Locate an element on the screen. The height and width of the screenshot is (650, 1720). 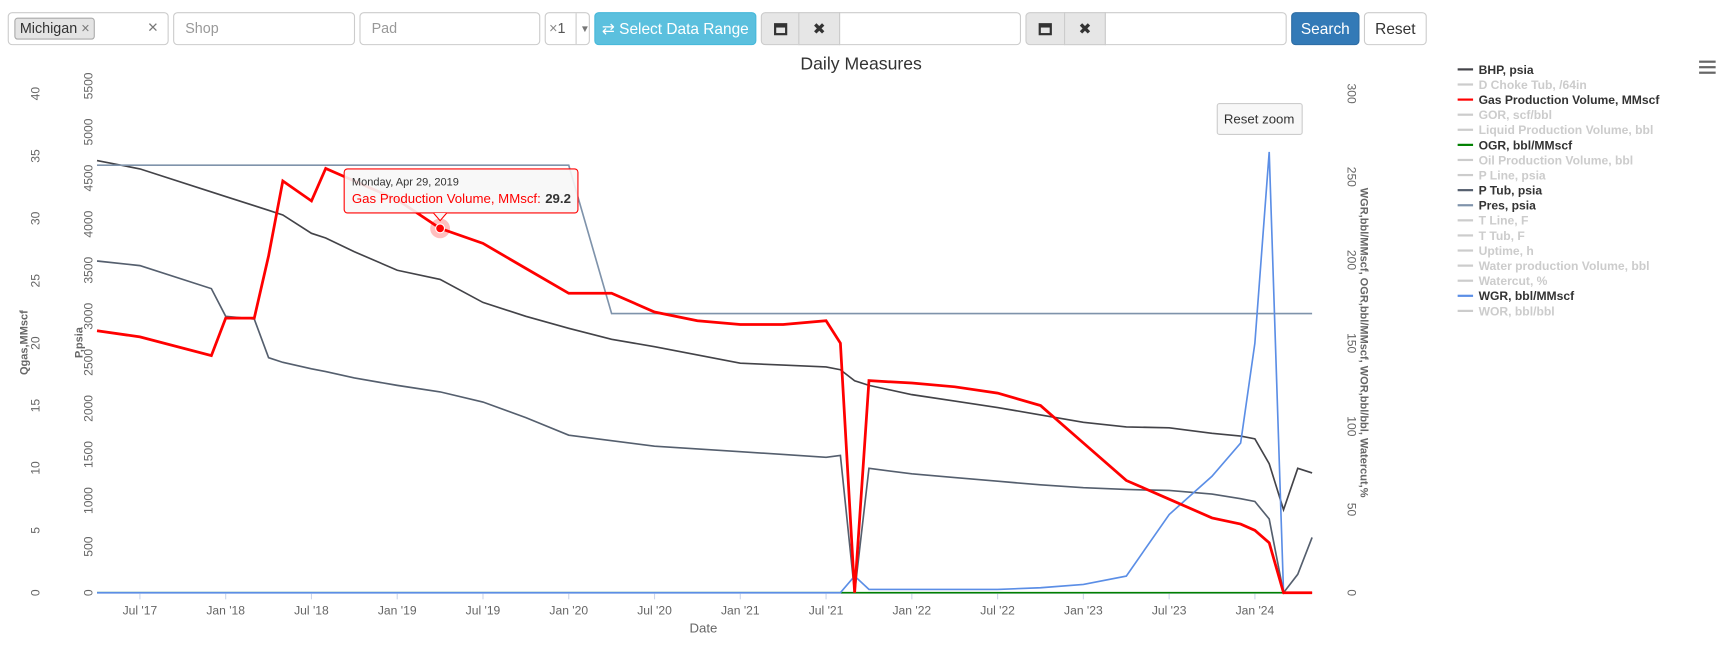
y3-tick-label: 100 is located at coordinates (1351, 426).